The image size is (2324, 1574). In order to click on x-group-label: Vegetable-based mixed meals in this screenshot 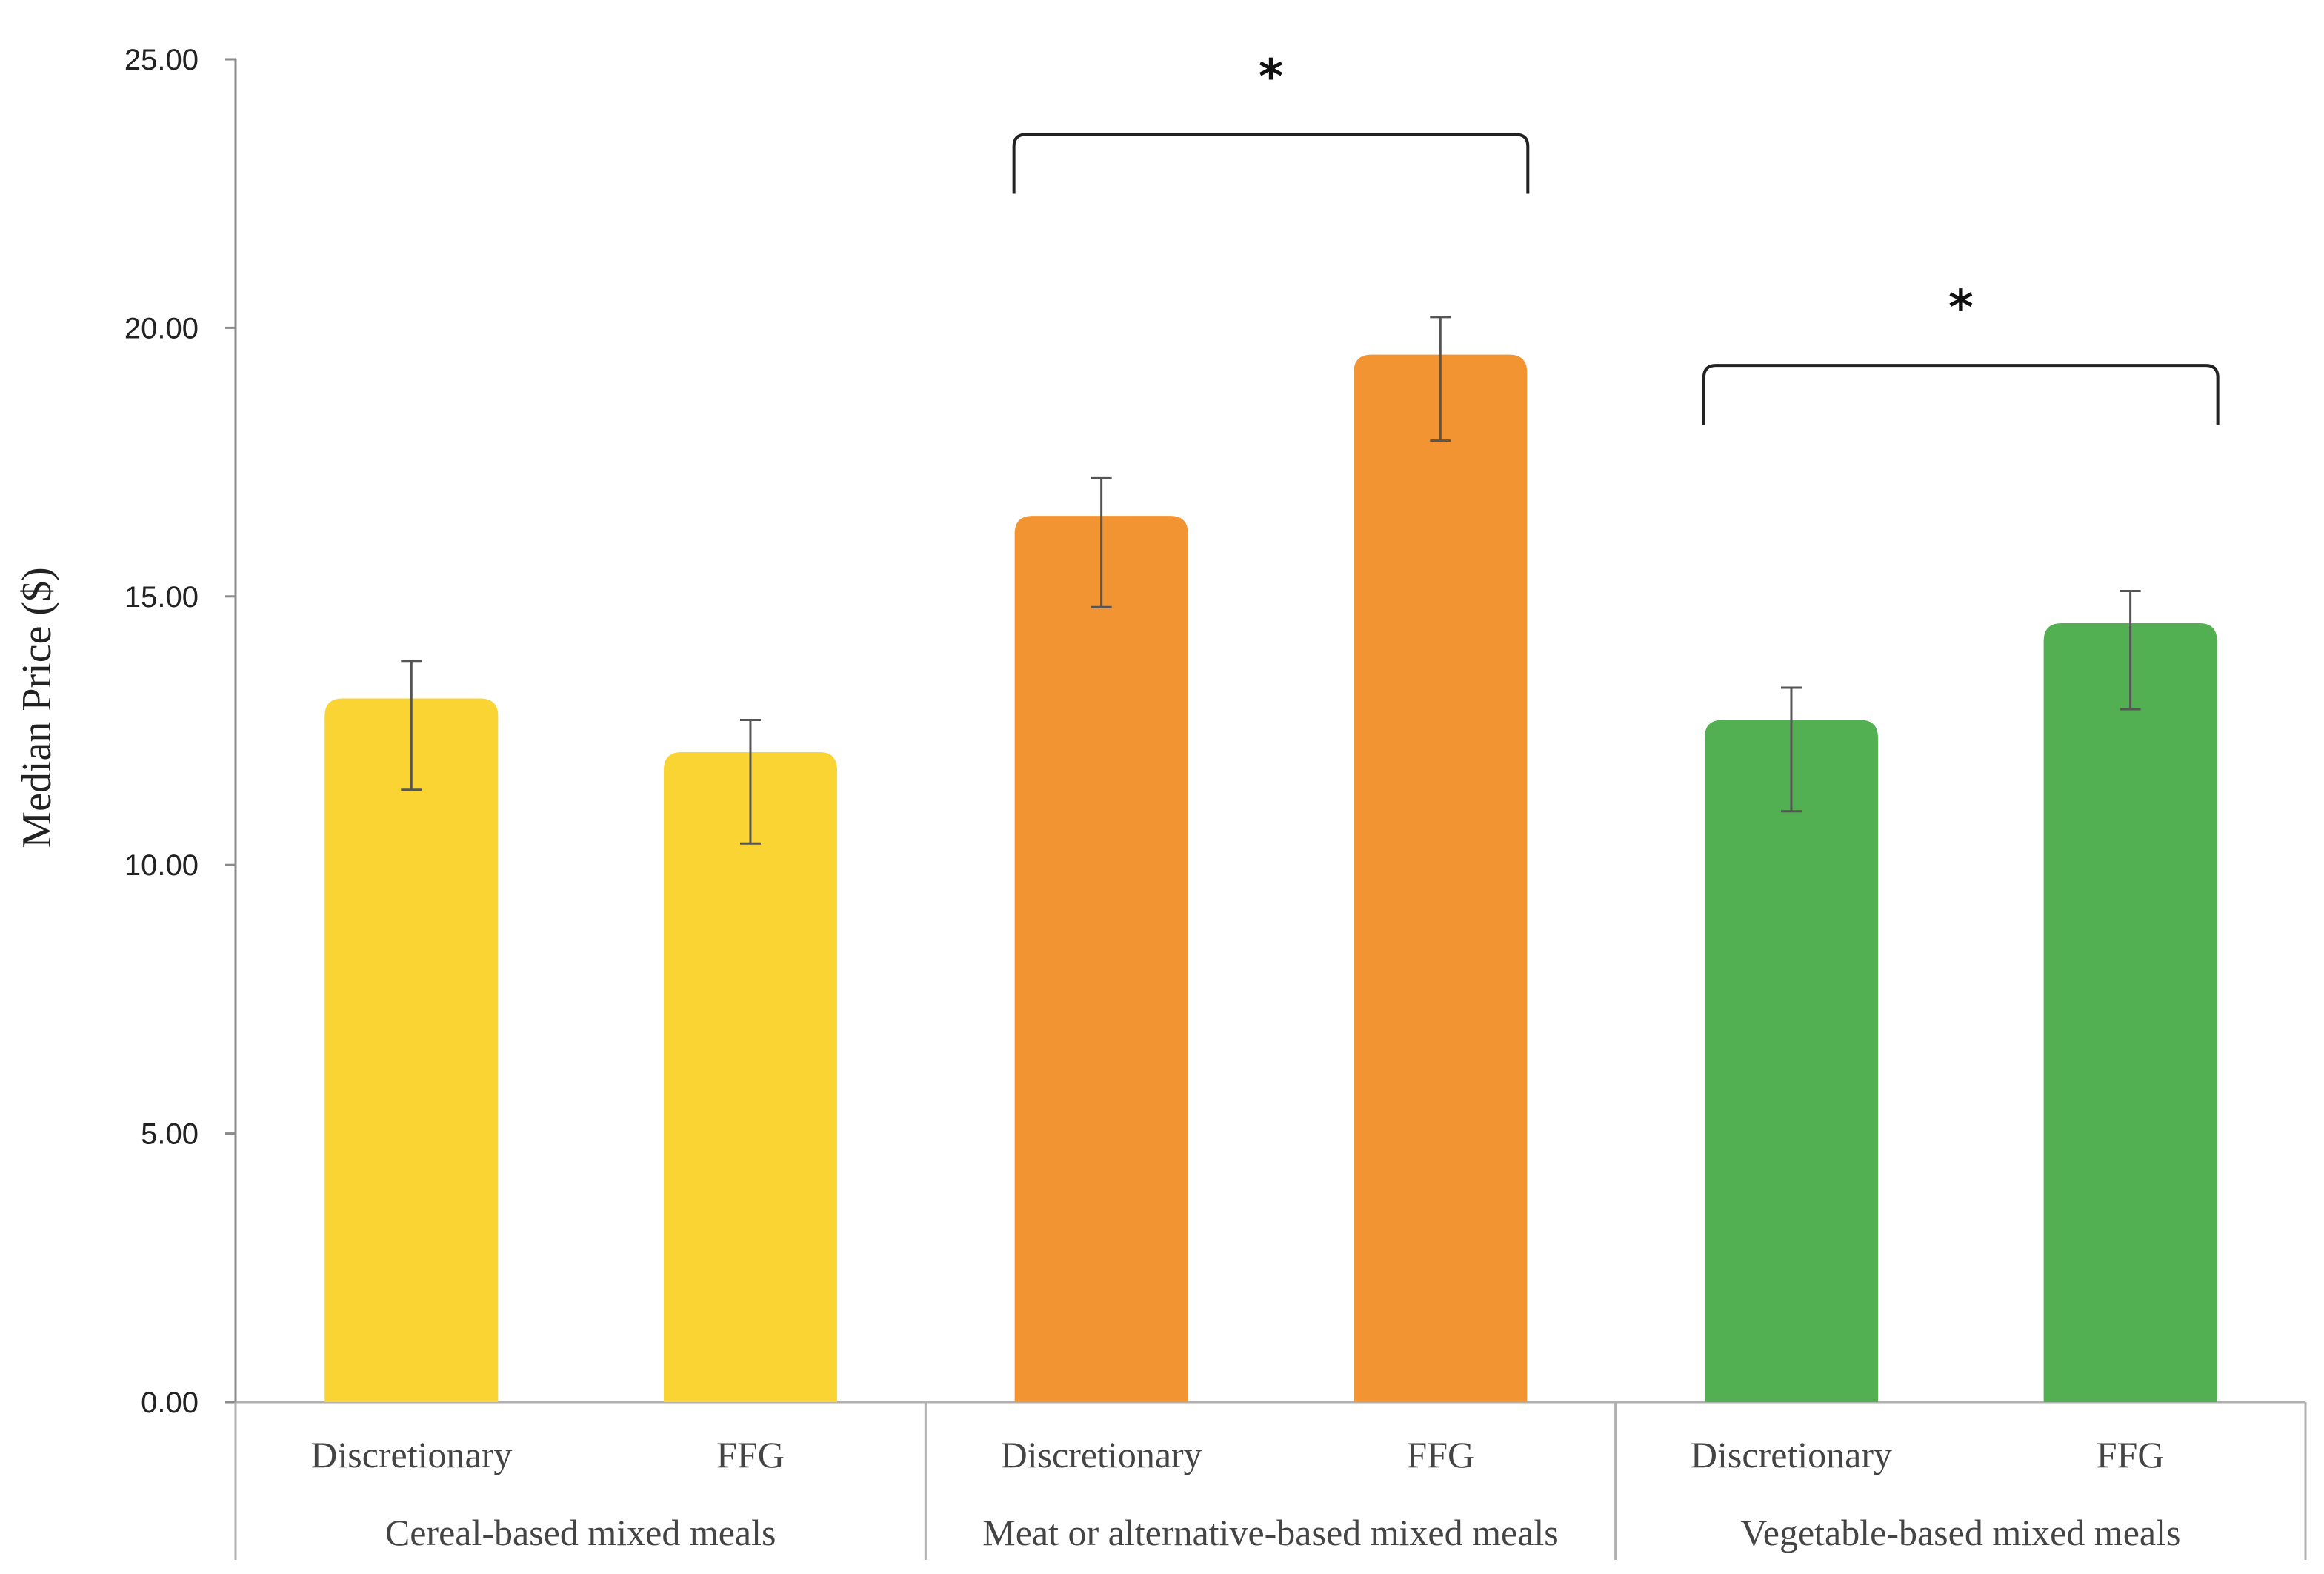, I will do `click(1960, 1532)`.